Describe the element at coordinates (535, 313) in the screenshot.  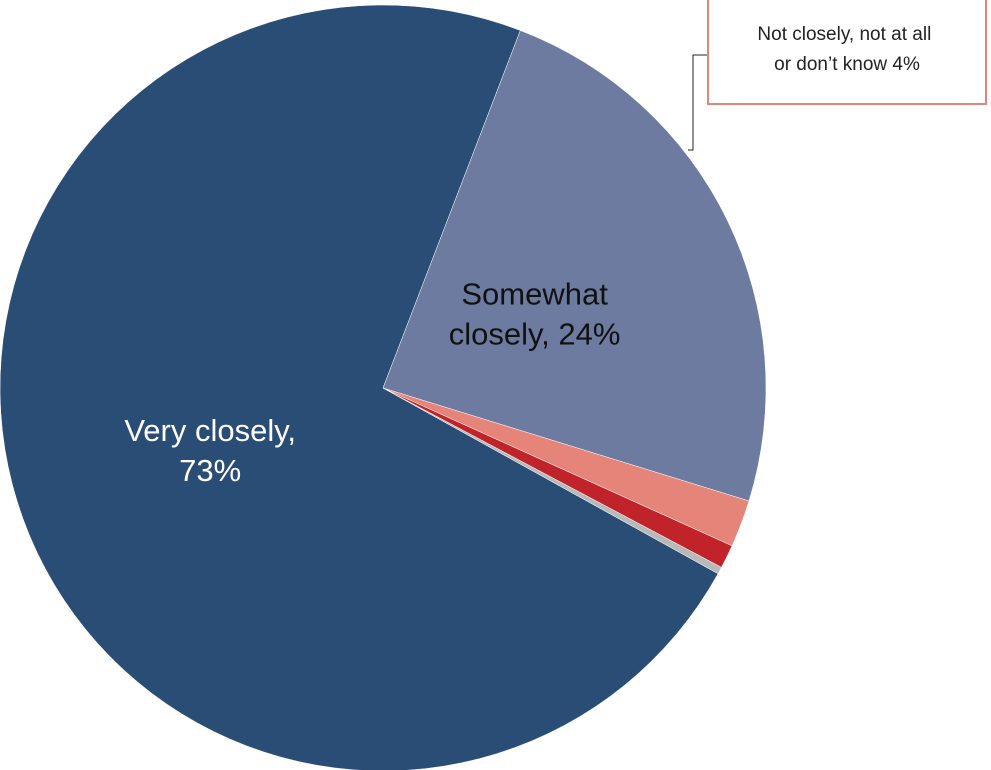
I see `pie-slice-label-1: Somewhat closely, 24%` at that location.